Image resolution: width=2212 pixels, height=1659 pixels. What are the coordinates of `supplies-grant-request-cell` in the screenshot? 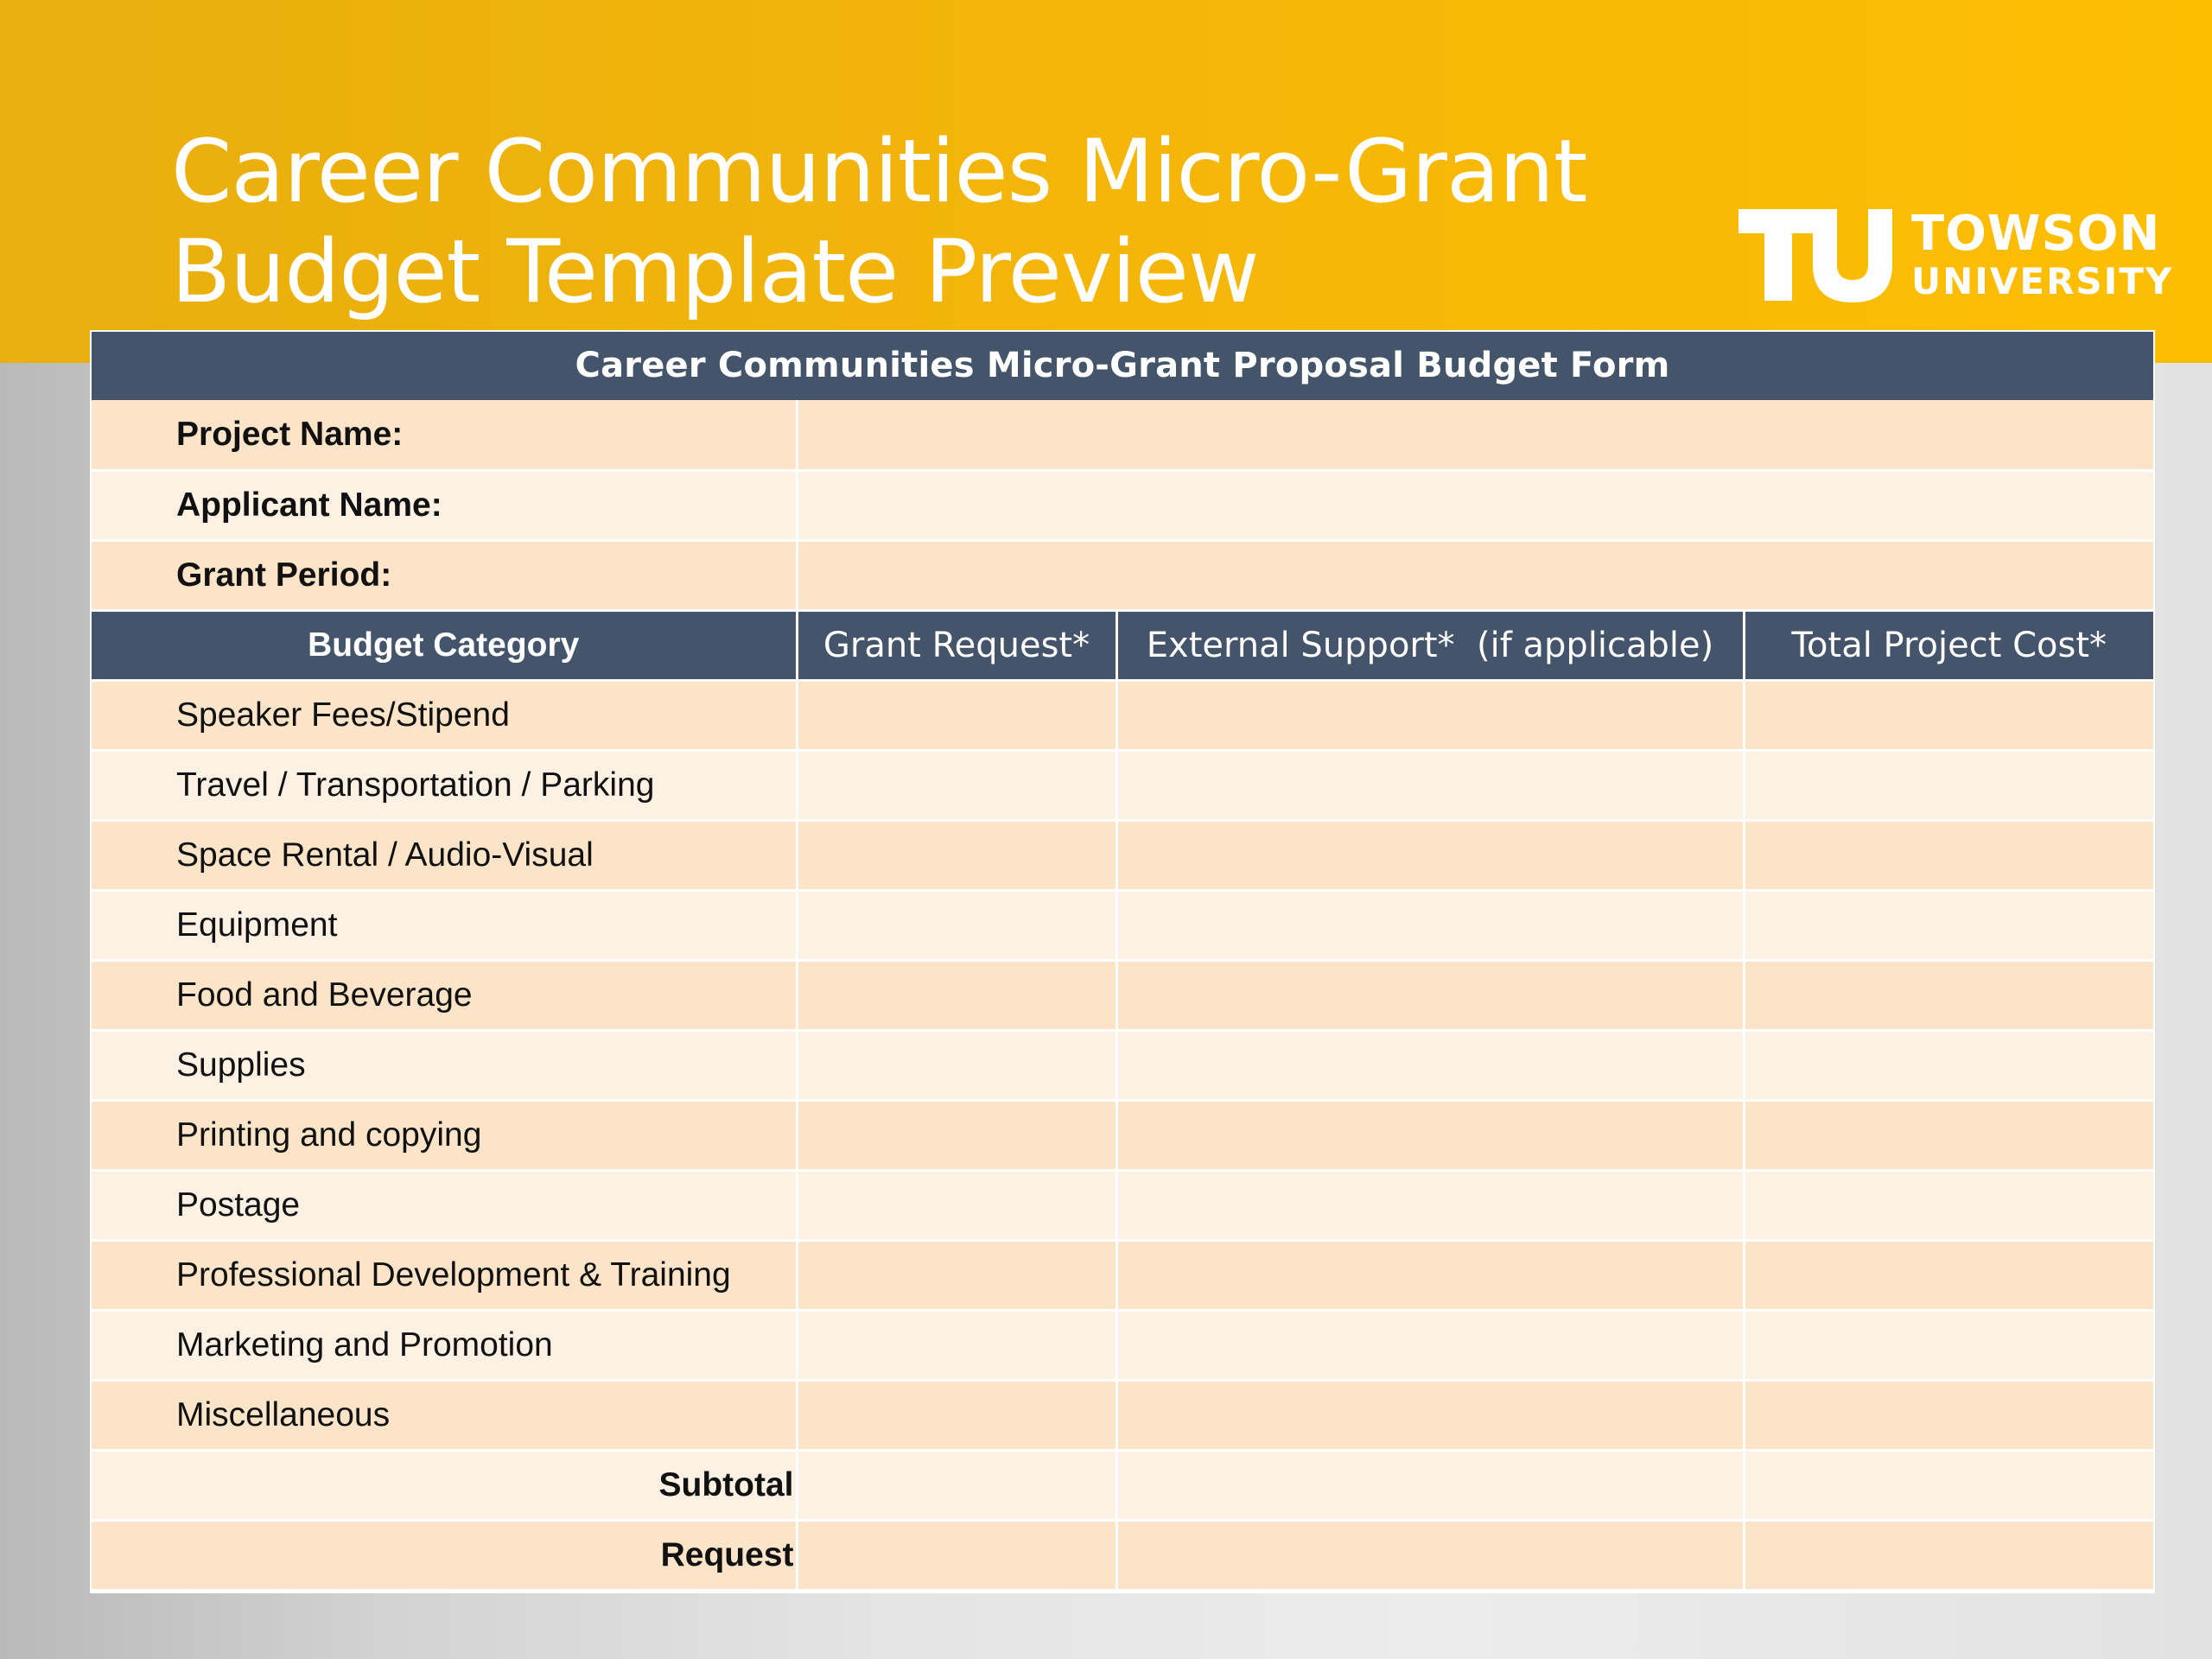 It's located at (957, 1066).